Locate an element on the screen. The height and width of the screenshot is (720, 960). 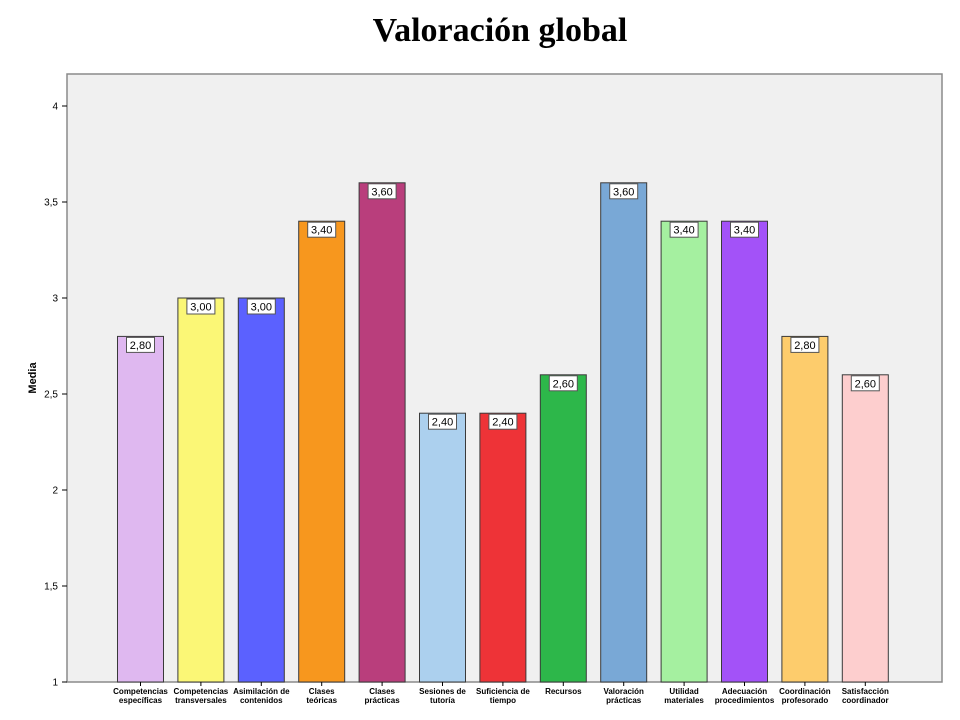
x-tick-label: Asimilación de contenidos is located at coordinates (261, 696).